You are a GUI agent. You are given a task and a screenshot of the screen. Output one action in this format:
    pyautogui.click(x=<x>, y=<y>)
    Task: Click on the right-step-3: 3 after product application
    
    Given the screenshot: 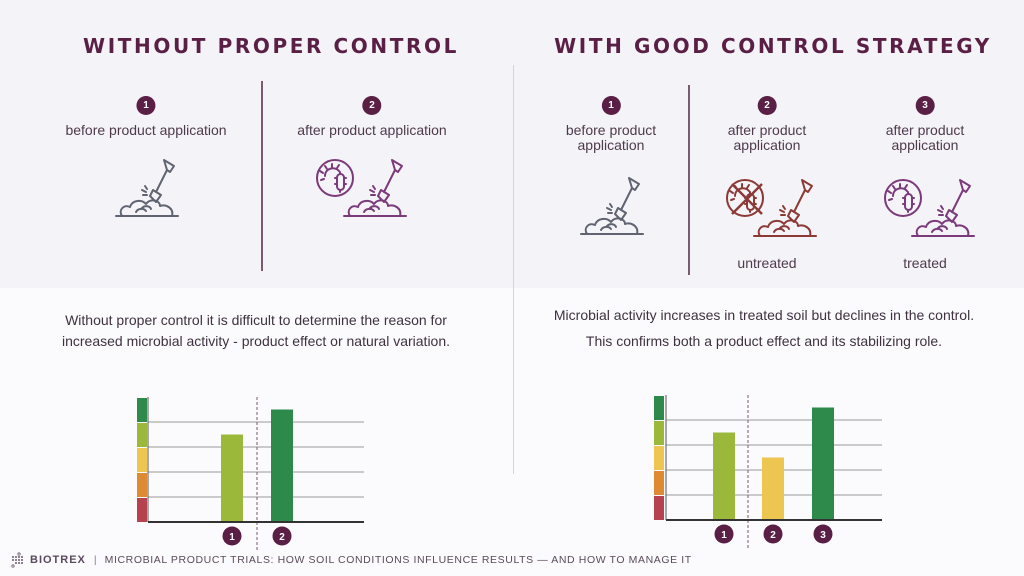 What is the action you would take?
    pyautogui.click(x=925, y=124)
    